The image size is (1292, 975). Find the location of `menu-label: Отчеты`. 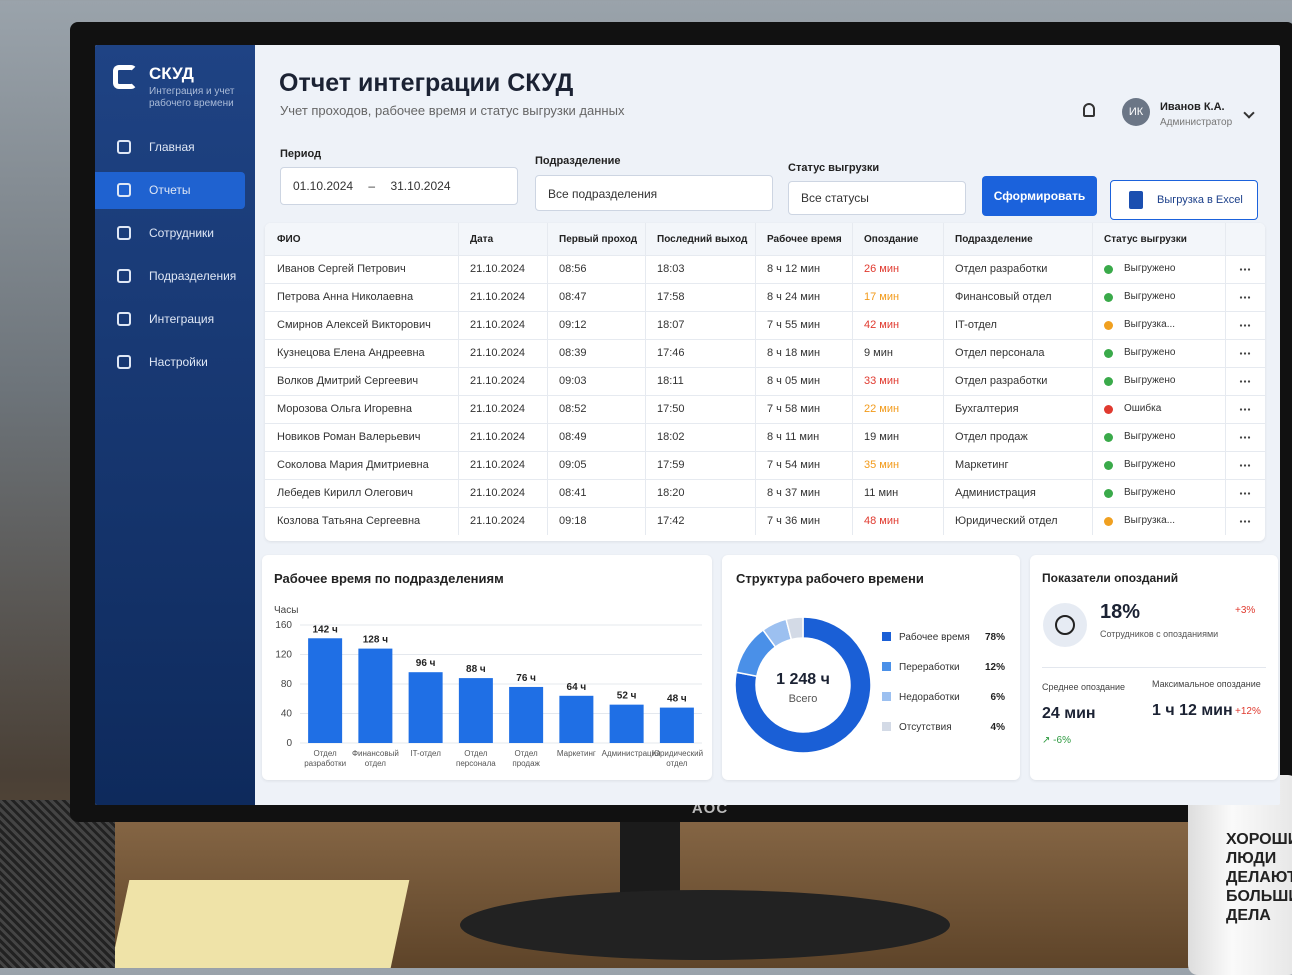

menu-label: Отчеты is located at coordinates (170, 190).